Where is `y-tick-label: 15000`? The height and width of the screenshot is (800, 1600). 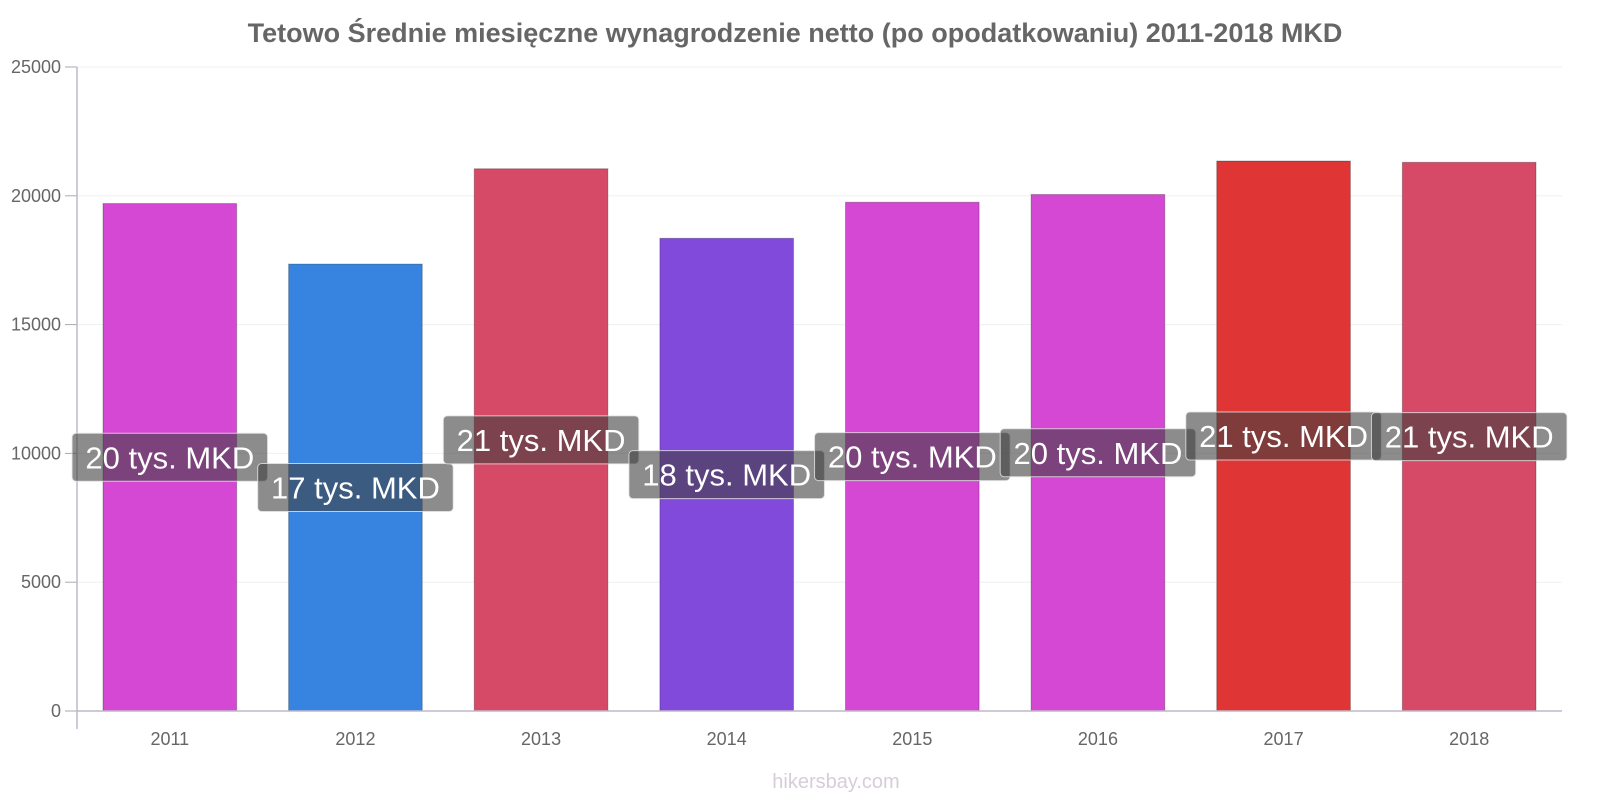 y-tick-label: 15000 is located at coordinates (36, 325).